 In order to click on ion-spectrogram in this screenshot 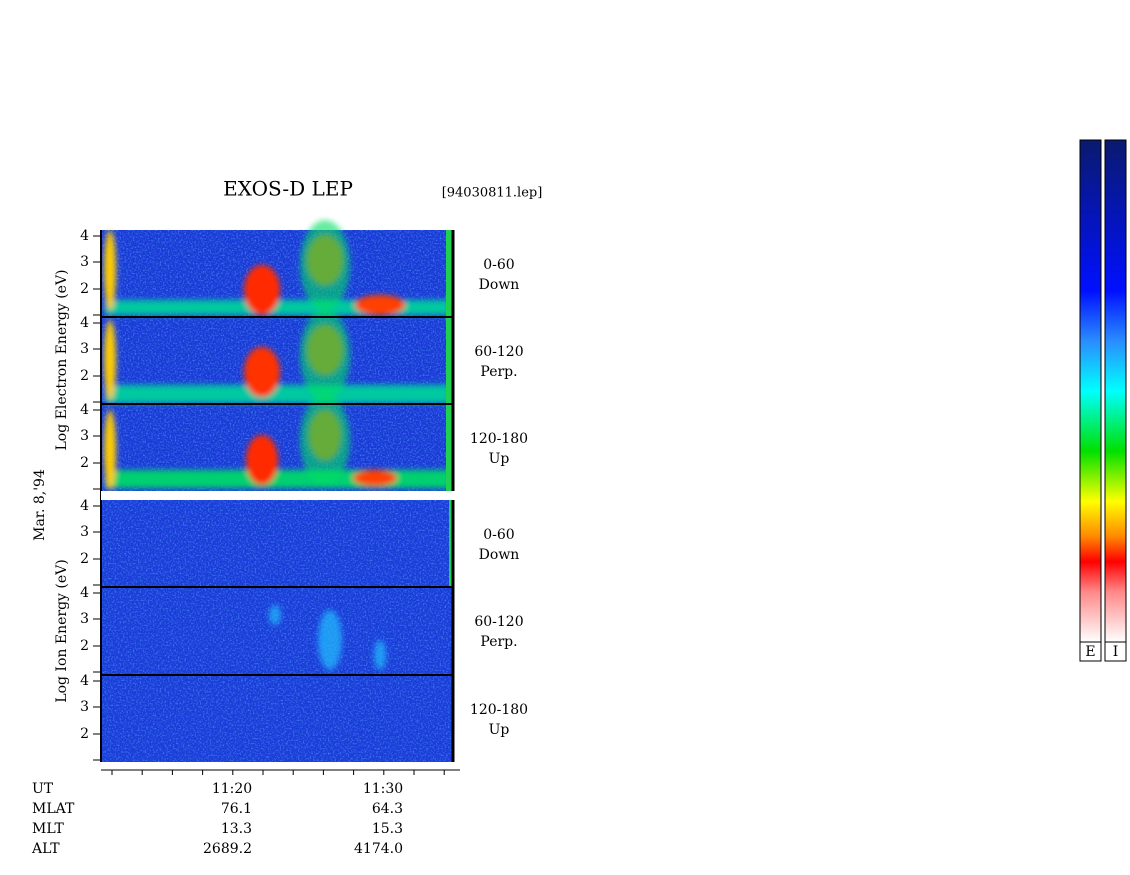, I will do `click(277, 631)`.